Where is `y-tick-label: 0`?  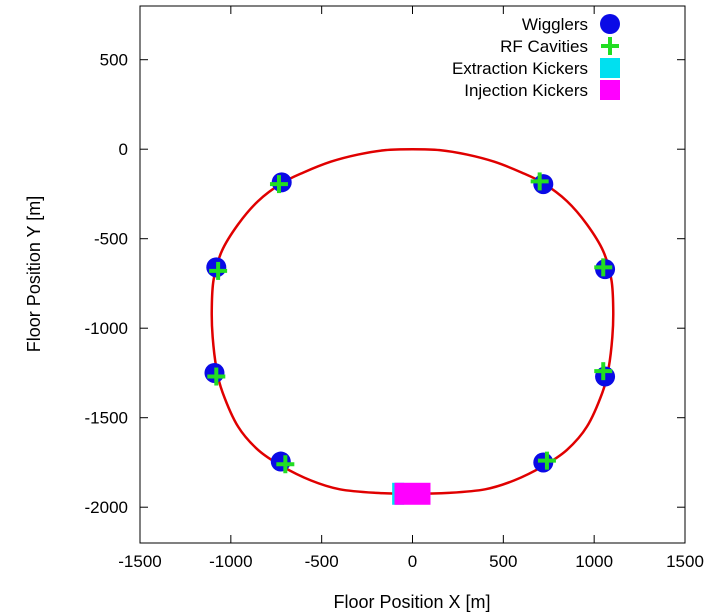
y-tick-label: 0 is located at coordinates (123, 149).